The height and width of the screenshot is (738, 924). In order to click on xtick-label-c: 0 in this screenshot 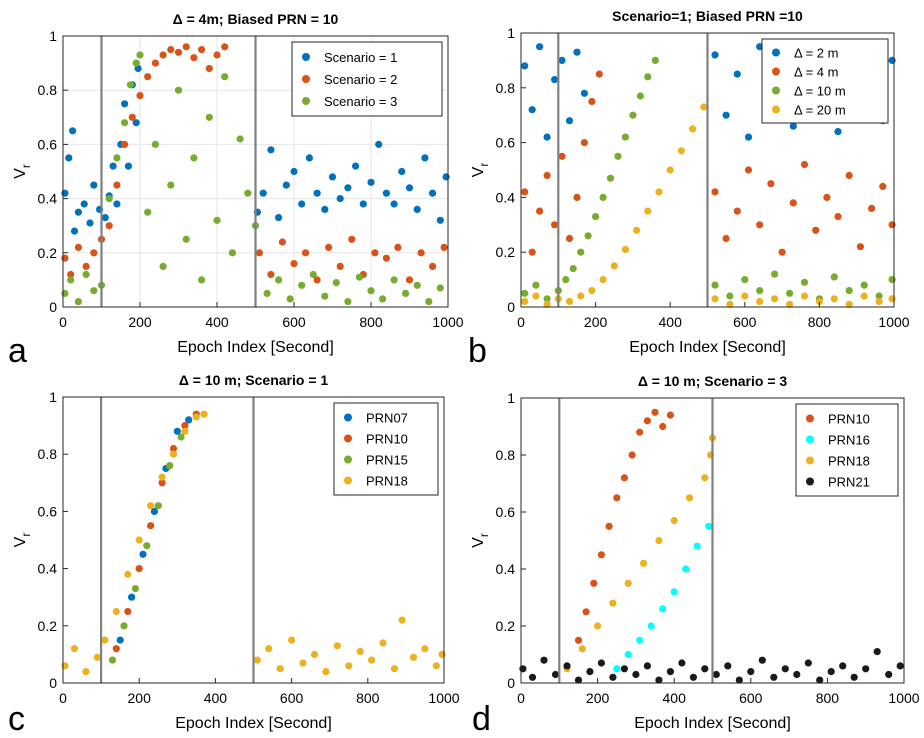, I will do `click(63, 698)`.